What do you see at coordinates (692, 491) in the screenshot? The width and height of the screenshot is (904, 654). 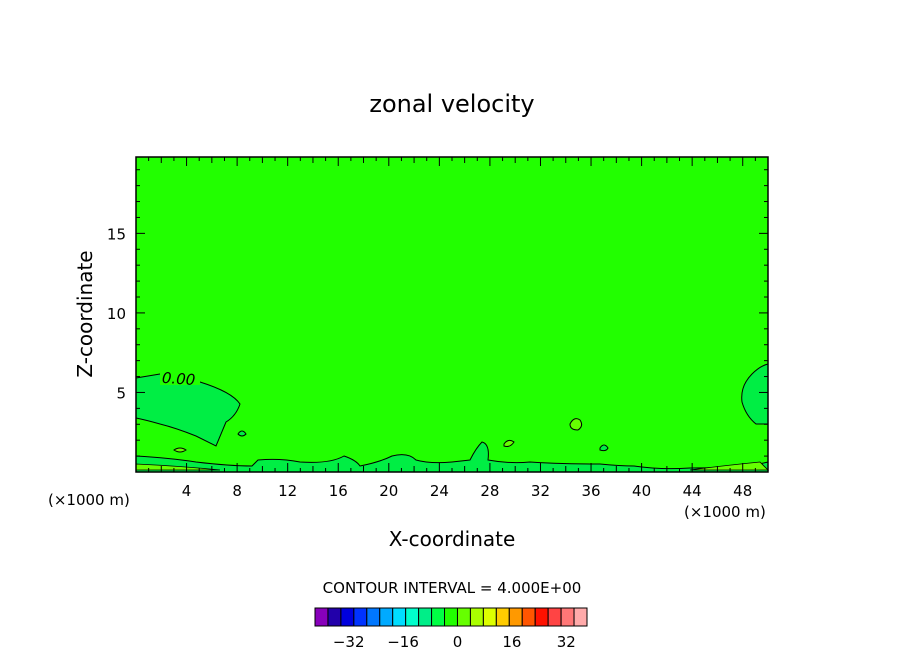 I see `x-tick-label: 44` at bounding box center [692, 491].